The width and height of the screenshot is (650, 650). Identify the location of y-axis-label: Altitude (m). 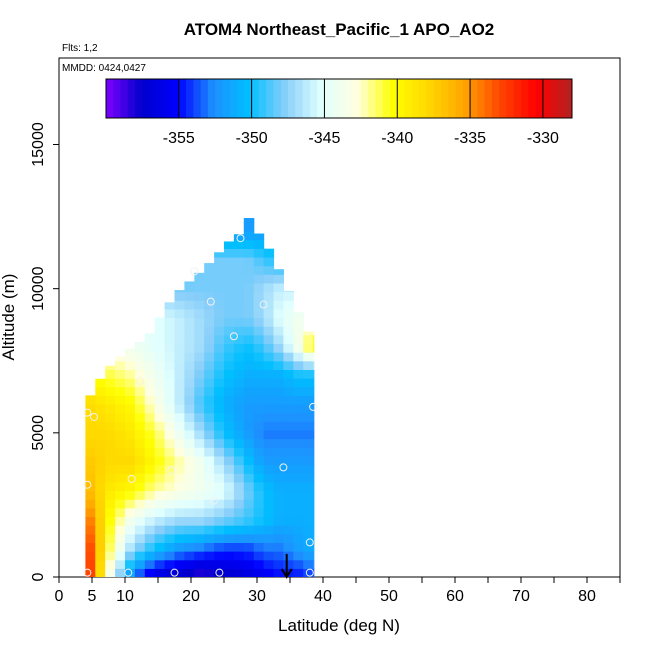
(9, 317).